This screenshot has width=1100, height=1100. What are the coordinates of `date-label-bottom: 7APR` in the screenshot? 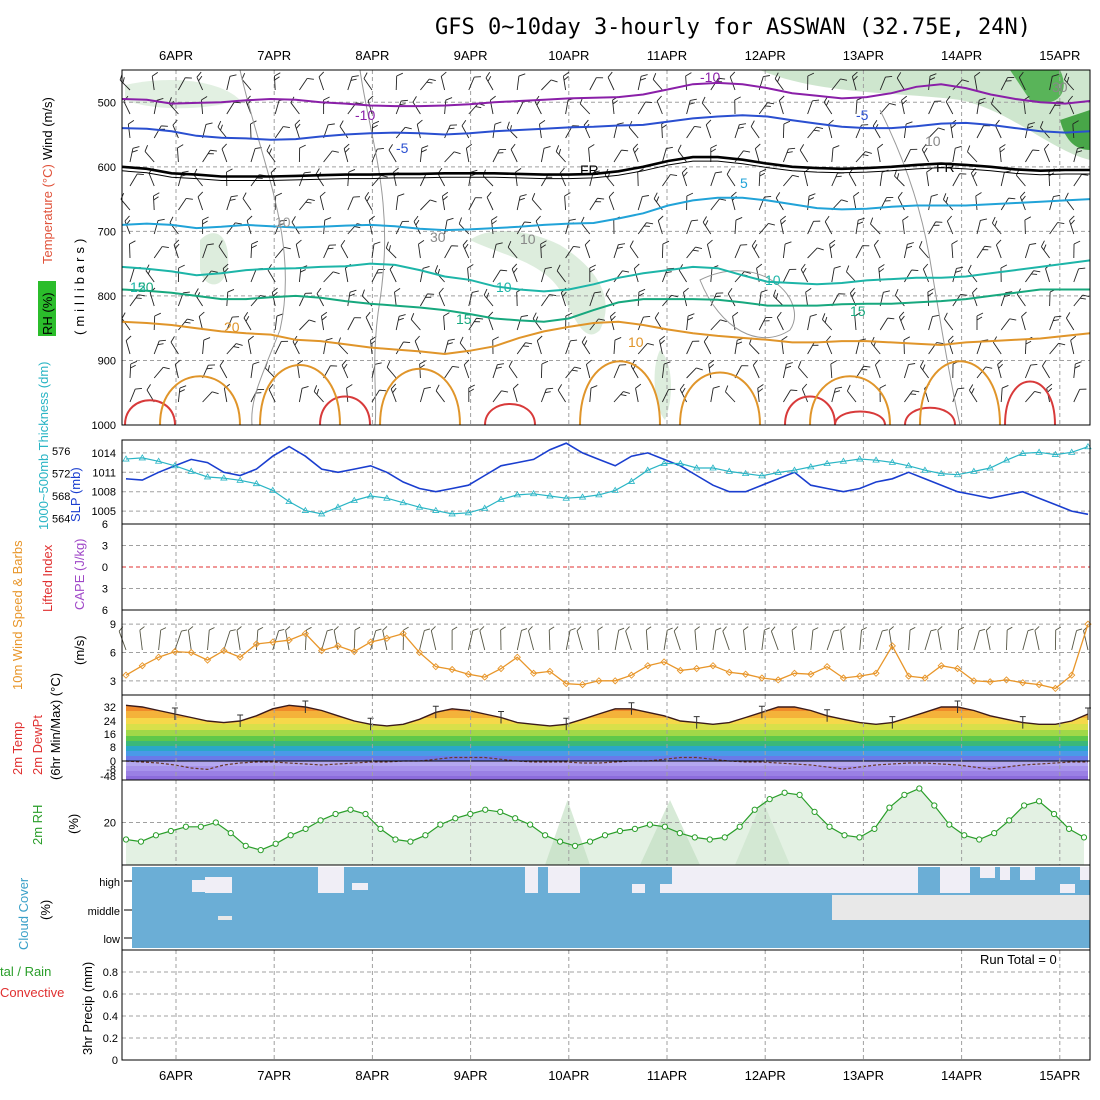 It's located at (274, 1075).